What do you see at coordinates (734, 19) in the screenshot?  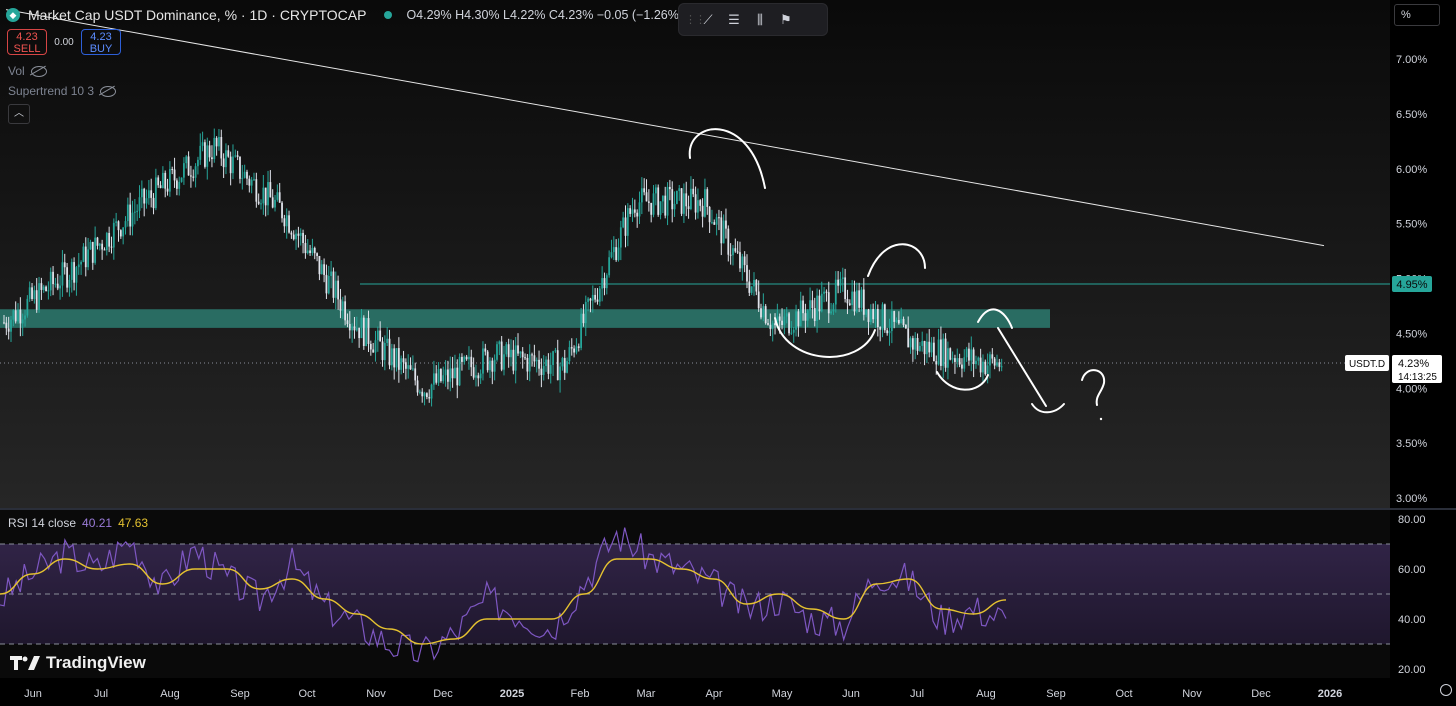 I see `lines-tool-icon: ☰` at bounding box center [734, 19].